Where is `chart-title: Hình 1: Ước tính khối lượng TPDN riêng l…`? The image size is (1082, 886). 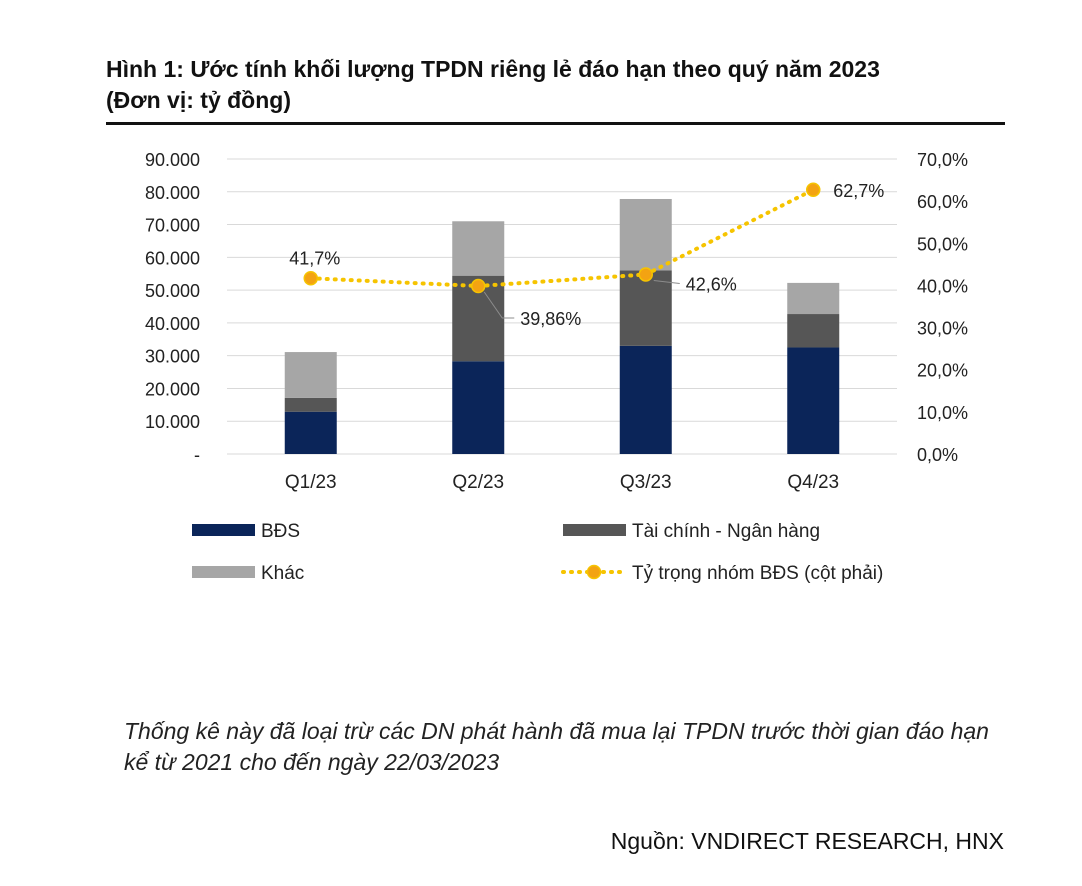 chart-title: Hình 1: Ước tính khối lượng TPDN riêng l… is located at coordinates (561, 85).